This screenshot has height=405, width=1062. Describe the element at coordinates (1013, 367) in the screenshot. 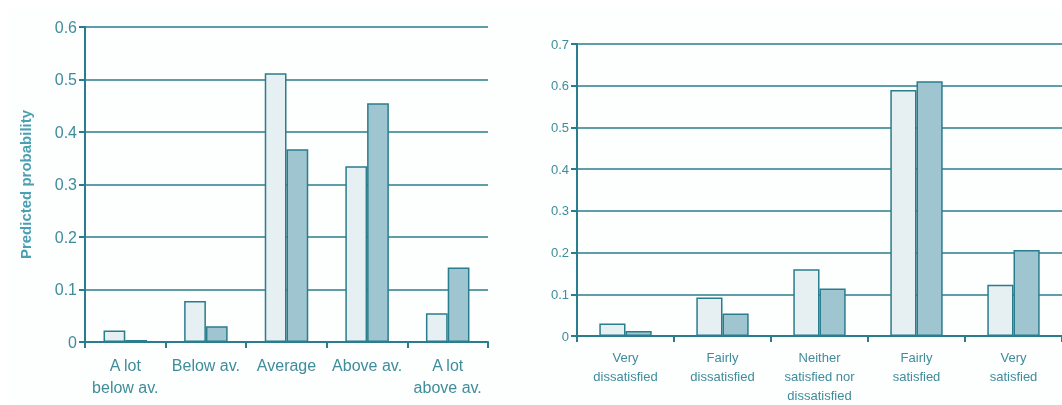

I see `x-tick-label: Very satisfied` at that location.